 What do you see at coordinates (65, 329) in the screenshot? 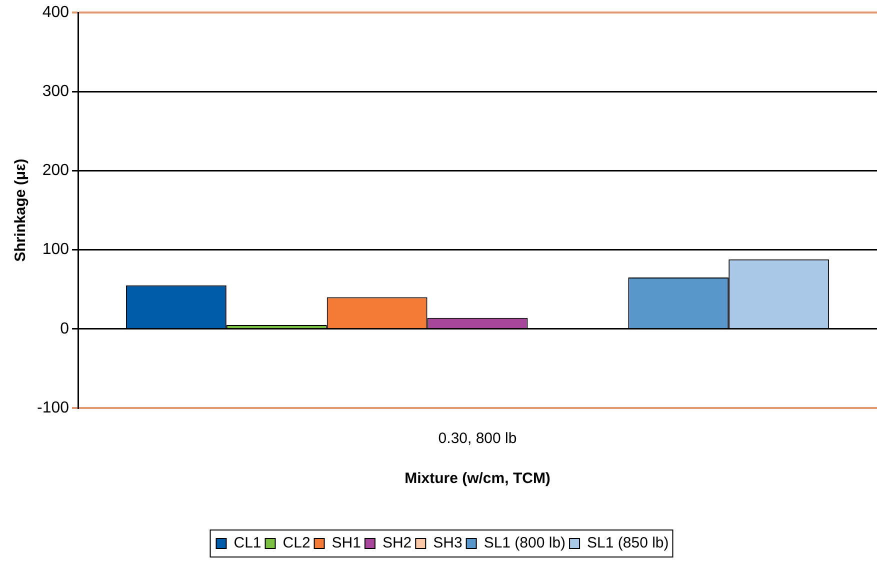
I see `y-tick-label: 0` at bounding box center [65, 329].